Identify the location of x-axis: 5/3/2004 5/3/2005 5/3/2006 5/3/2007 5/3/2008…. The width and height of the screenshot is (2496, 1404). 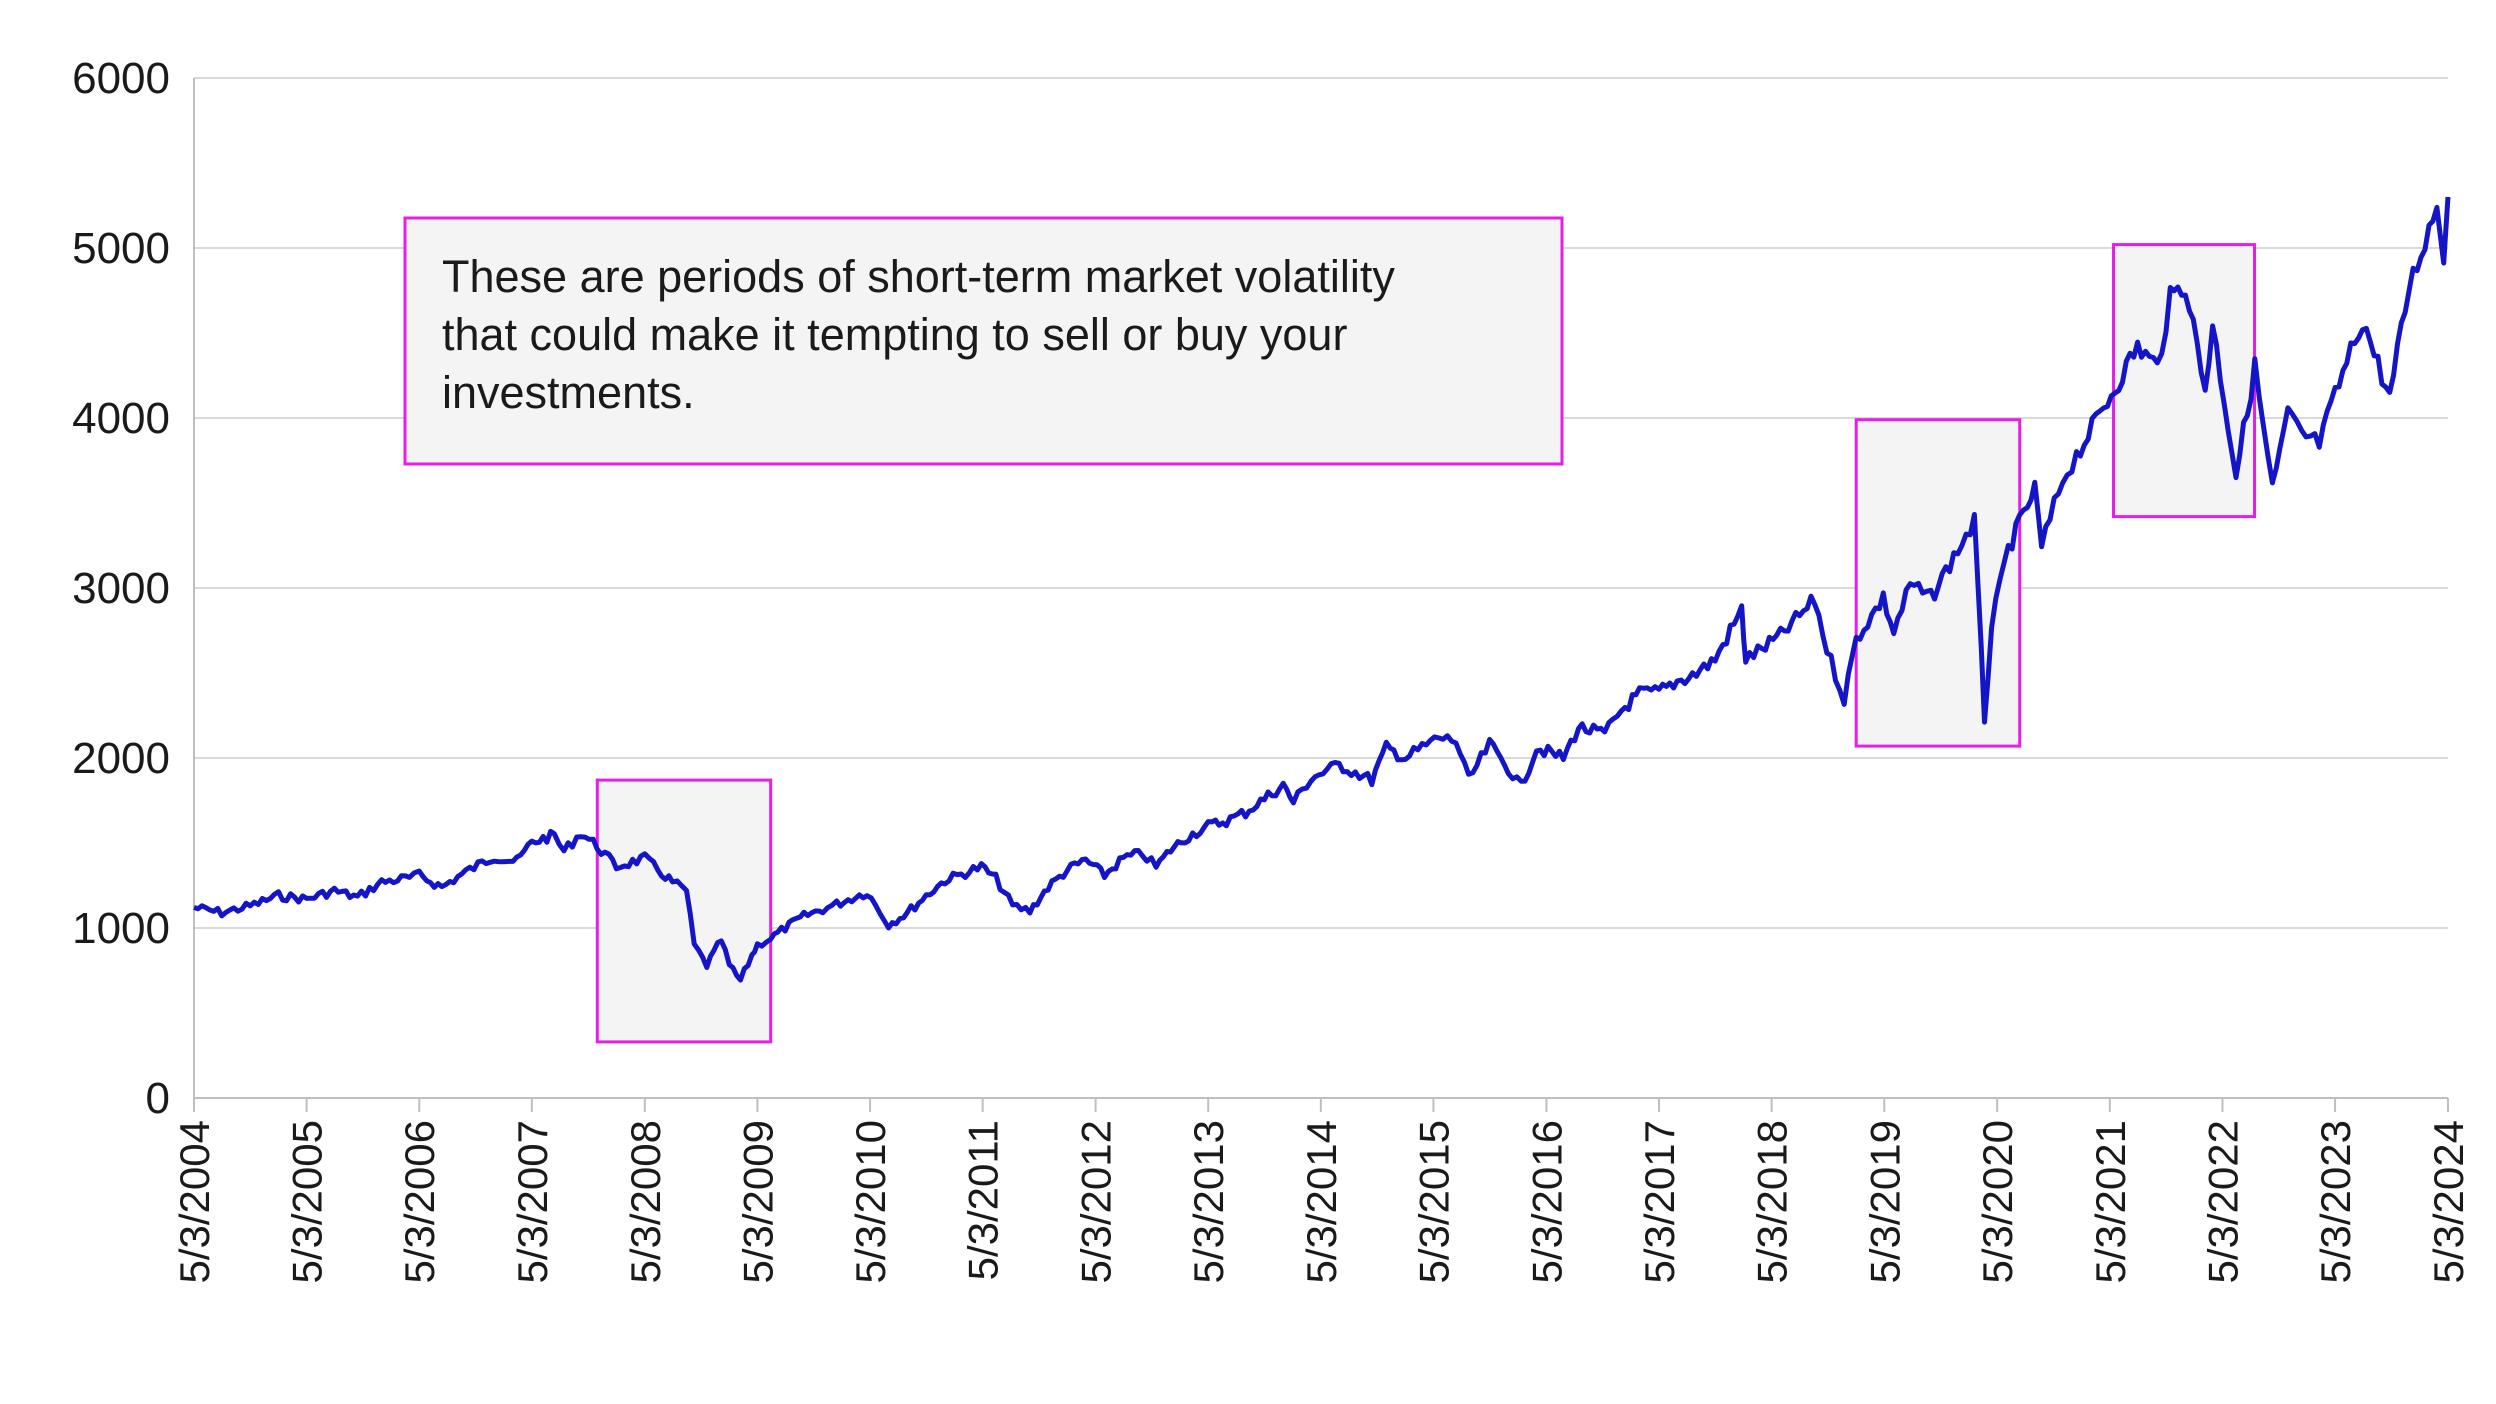
(1321, 1190).